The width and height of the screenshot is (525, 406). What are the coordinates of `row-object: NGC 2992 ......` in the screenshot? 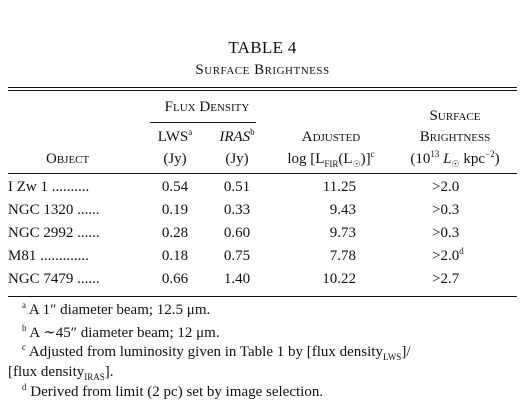 It's located at (54, 233).